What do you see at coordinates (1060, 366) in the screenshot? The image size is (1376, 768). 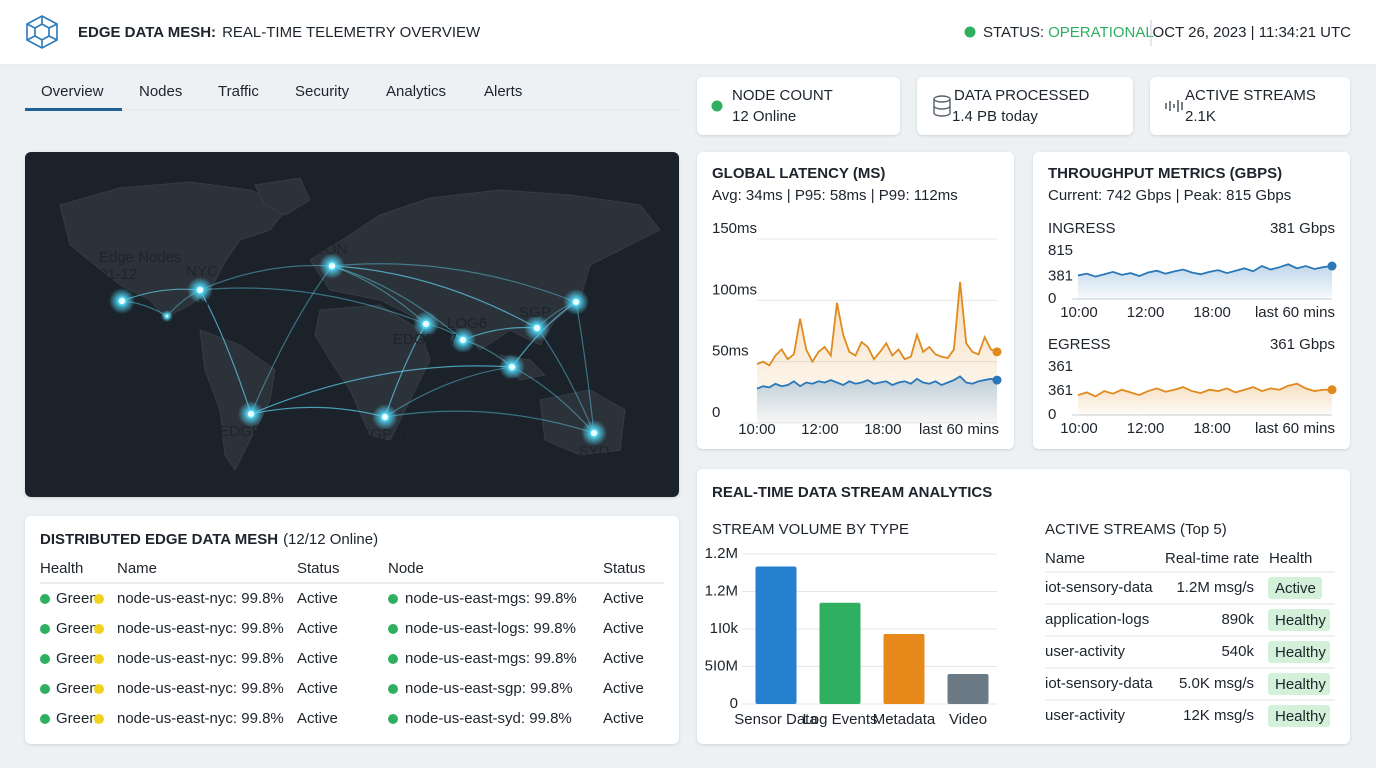 I see `y-tick-label: 361` at bounding box center [1060, 366].